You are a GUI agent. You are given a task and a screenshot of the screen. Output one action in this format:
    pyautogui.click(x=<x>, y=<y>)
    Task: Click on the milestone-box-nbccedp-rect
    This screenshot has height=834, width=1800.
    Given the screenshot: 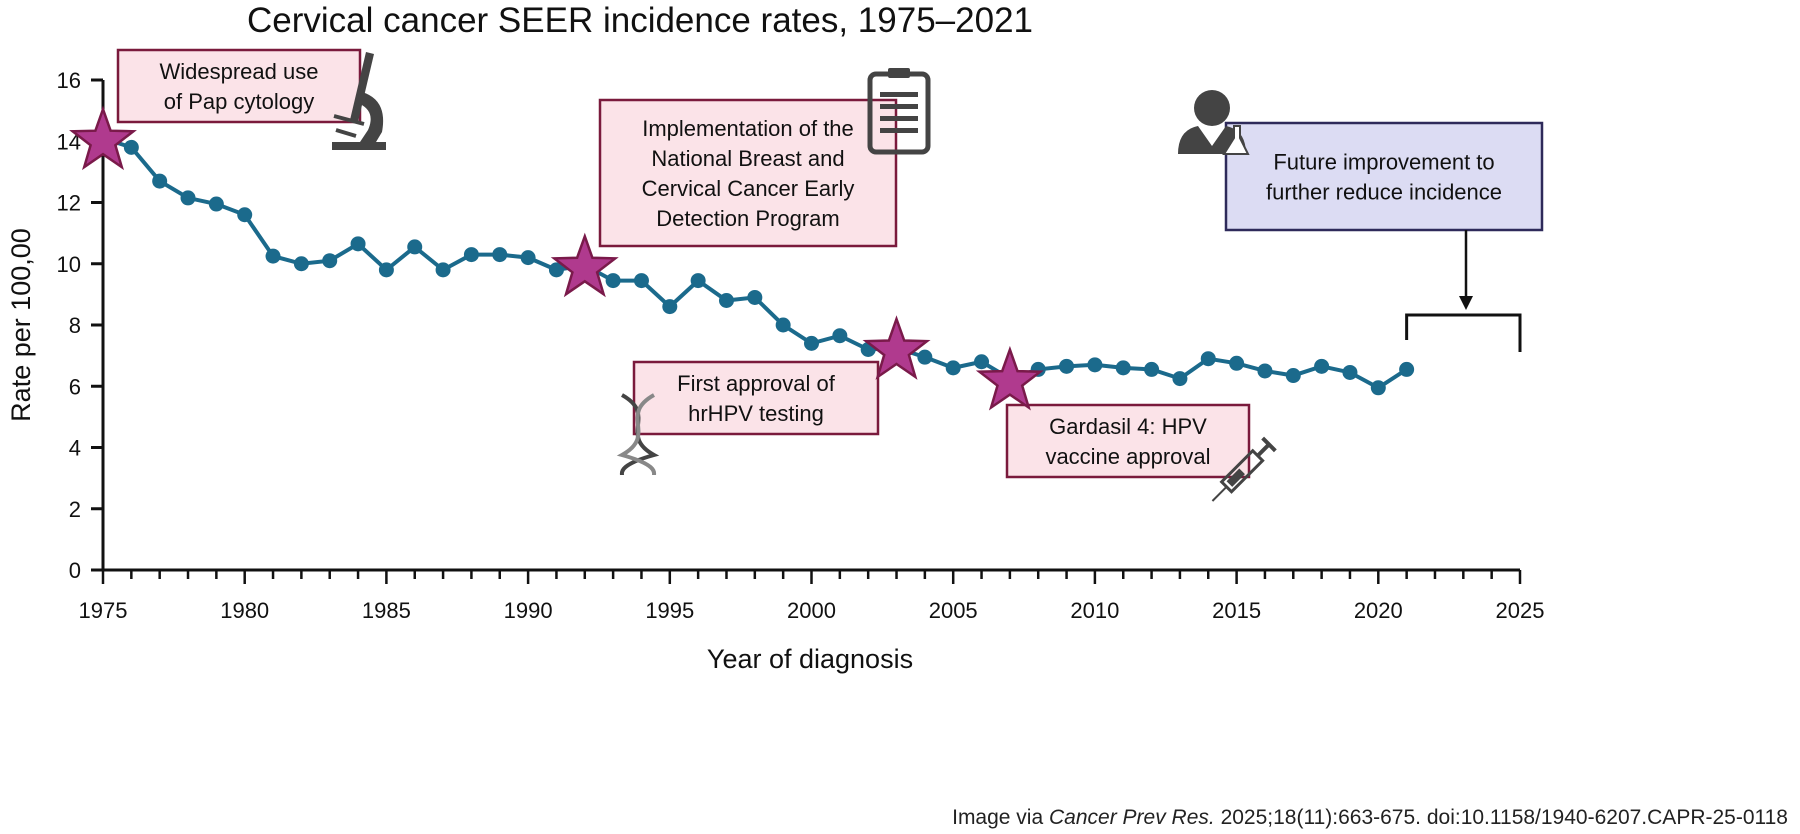 What is the action you would take?
    pyautogui.click(x=748, y=173)
    